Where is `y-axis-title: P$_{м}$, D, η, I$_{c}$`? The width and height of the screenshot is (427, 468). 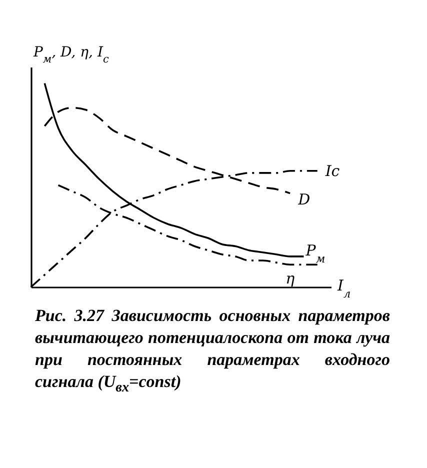
y-axis-title: P$_{м}$, D, η, I$_{c}$ is located at coordinates (70, 55).